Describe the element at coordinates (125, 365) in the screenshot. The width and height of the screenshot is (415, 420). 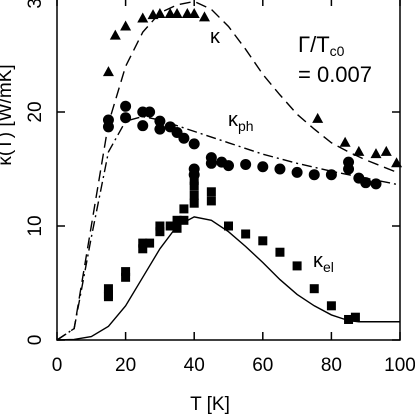
I see `x-tick-label: 20` at that location.